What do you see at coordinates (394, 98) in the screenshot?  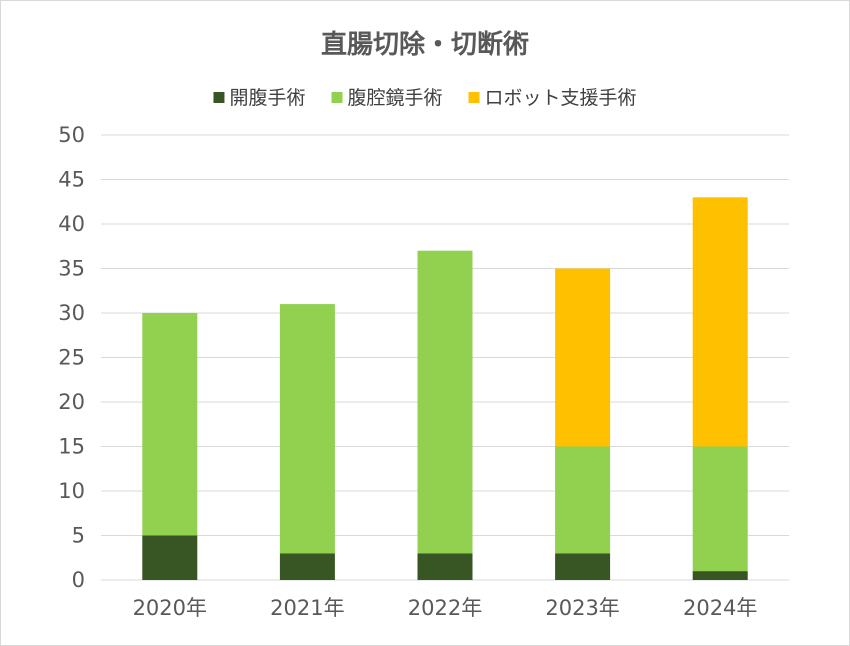 I see `legend-label: 腹腔鏡手術` at bounding box center [394, 98].